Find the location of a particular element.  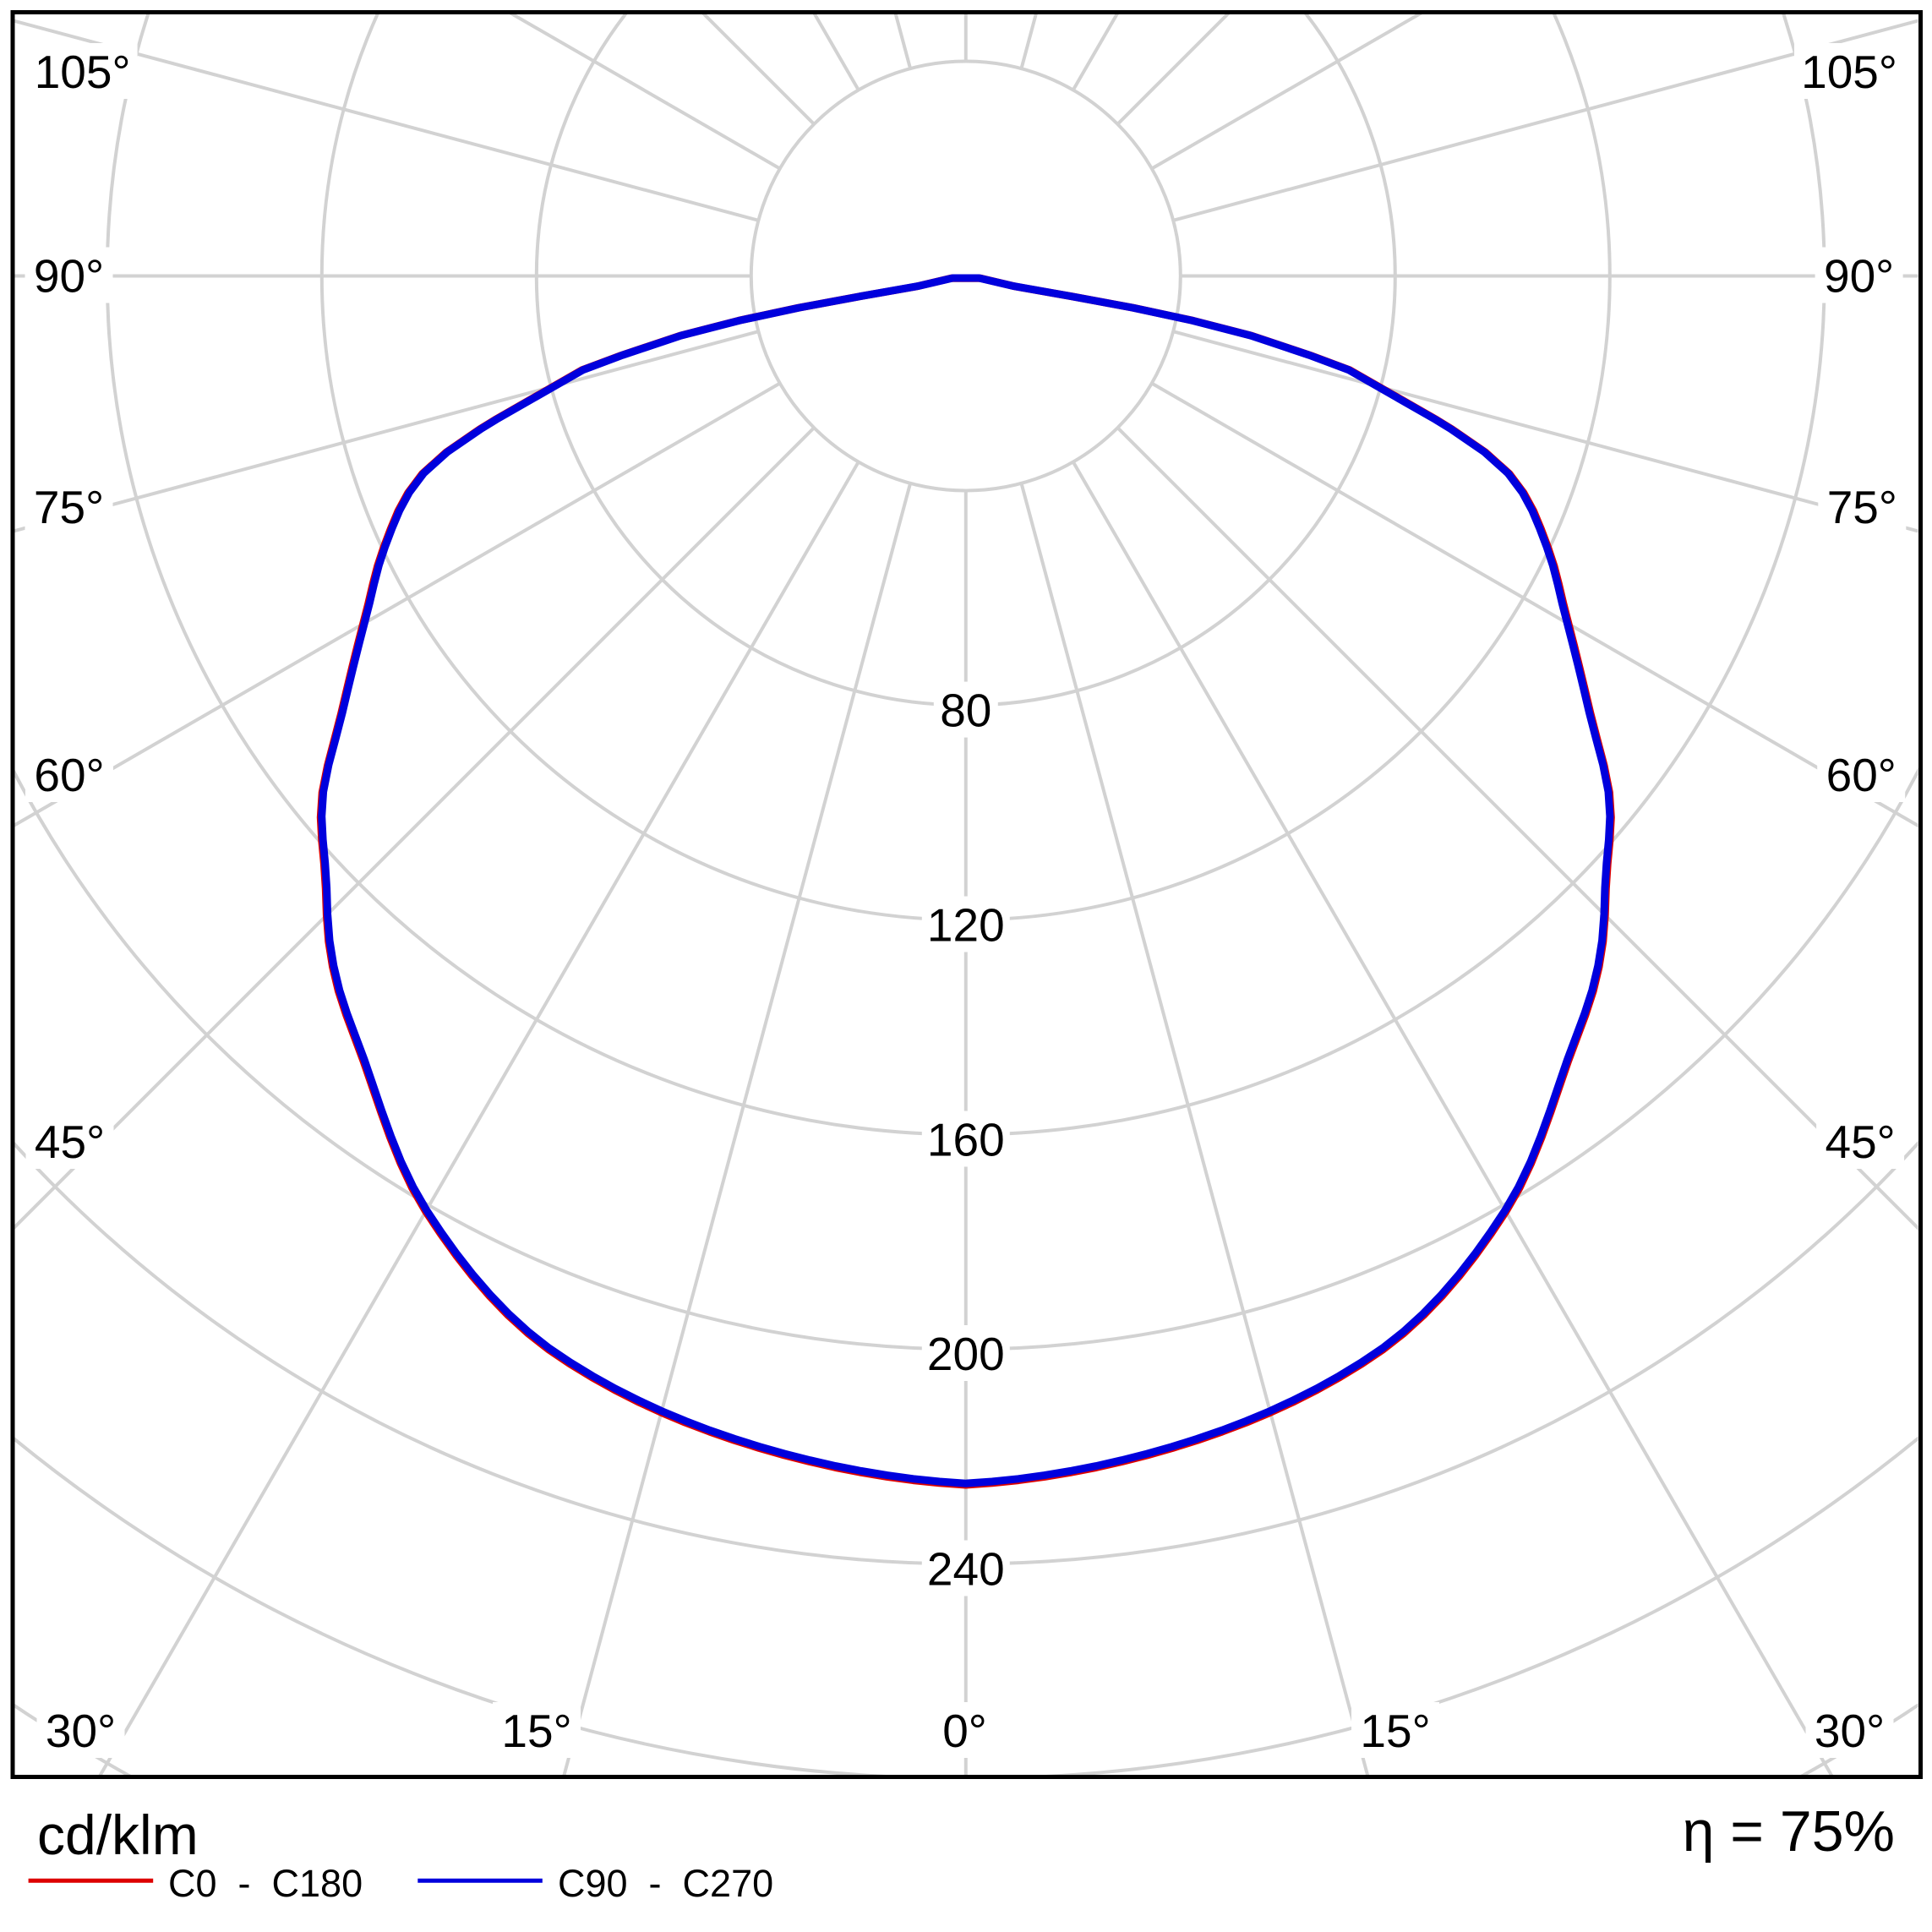

svg-text: cd/klm is located at coordinates (118, 1835).